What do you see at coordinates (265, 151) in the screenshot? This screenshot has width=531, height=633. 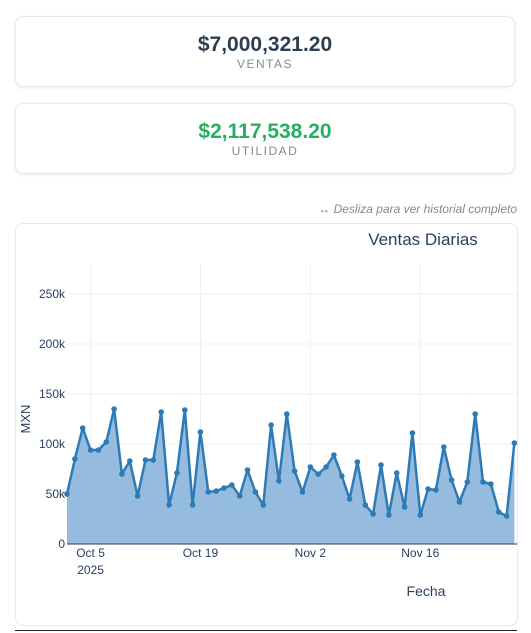 I see `utilidad-label: UTILIDAD` at bounding box center [265, 151].